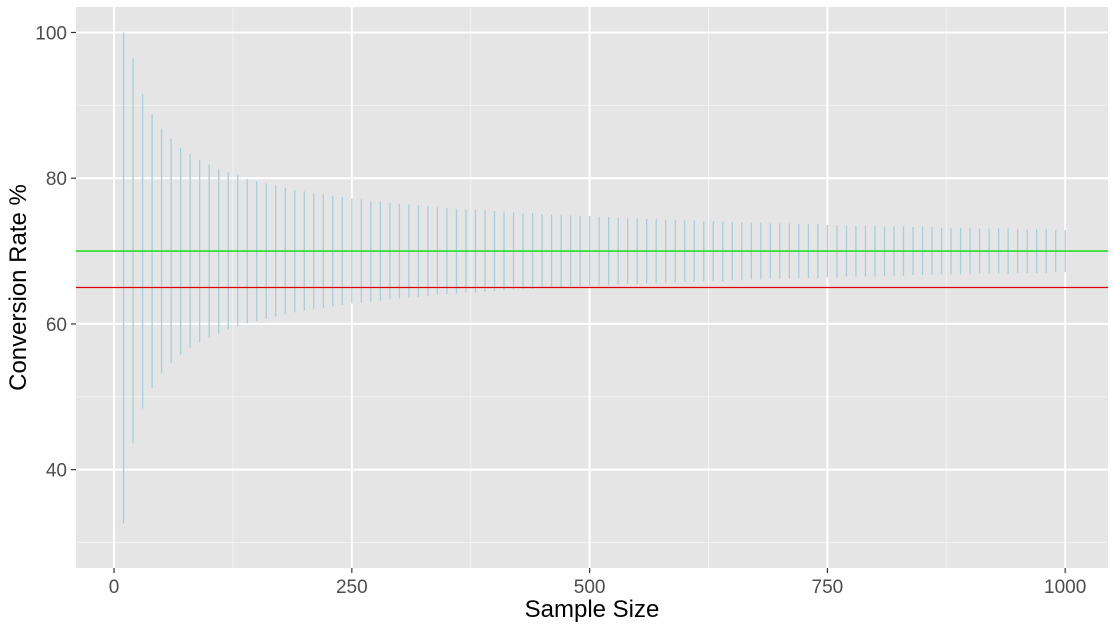  I want to click on reference-lines, so click(592, 269).